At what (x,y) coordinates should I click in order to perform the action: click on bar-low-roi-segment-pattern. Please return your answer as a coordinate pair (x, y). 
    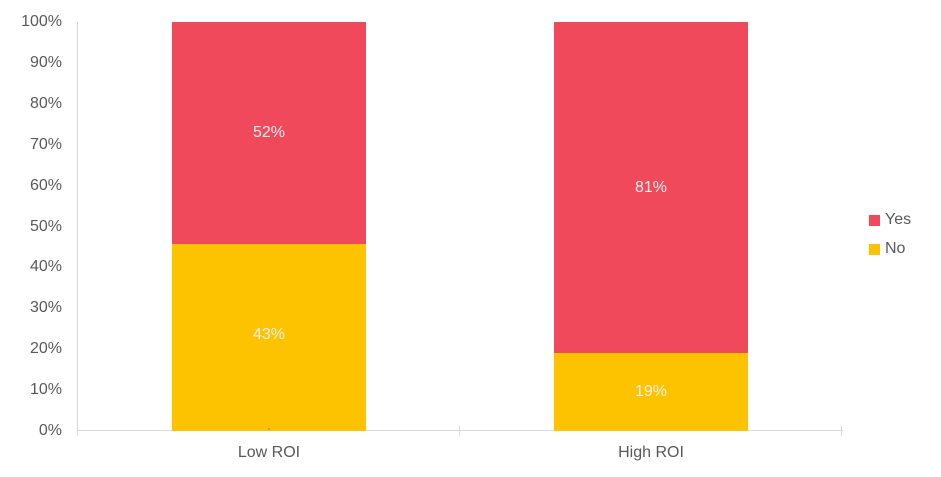
    Looking at the image, I should click on (269, 428).